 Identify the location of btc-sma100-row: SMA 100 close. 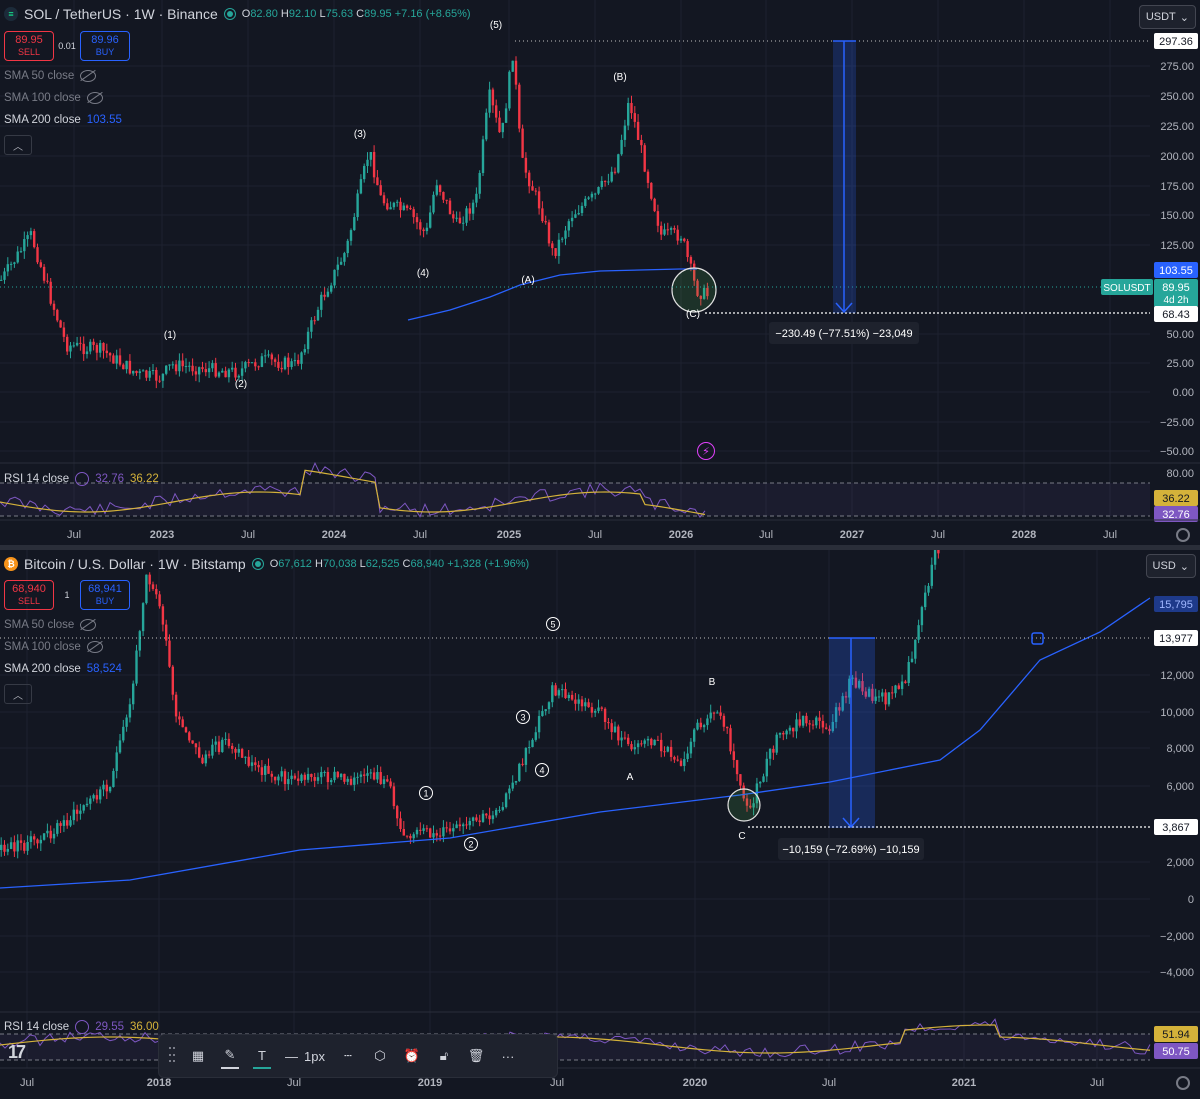
(53, 647).